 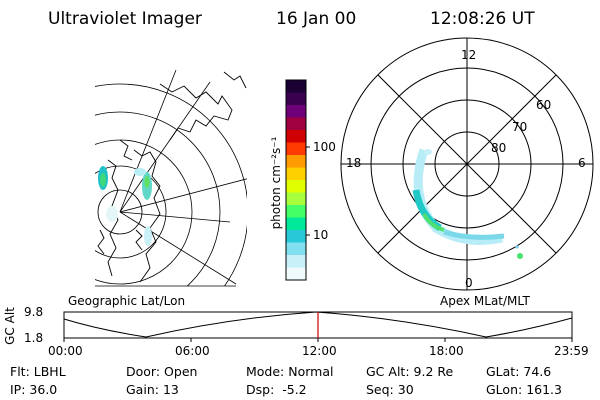 I want to click on time-tick-1200: 12:00, so click(x=319, y=351).